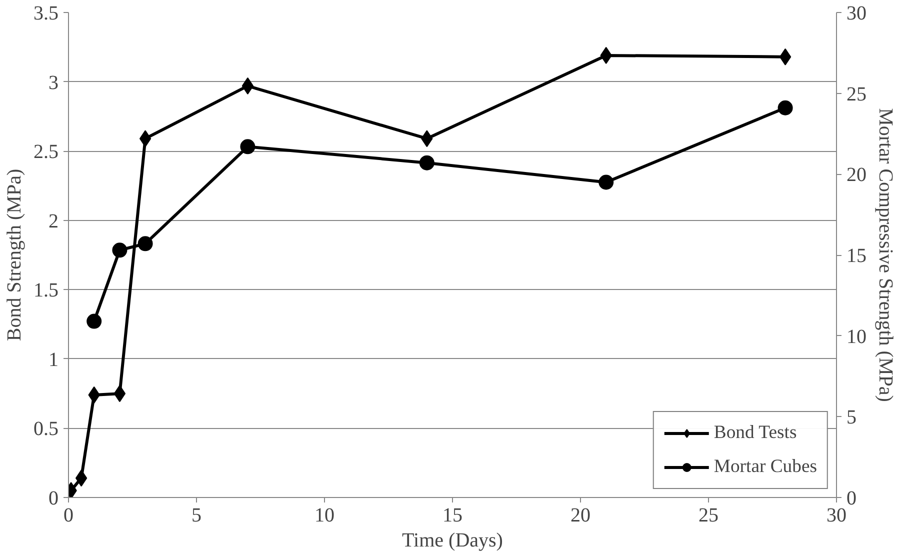  What do you see at coordinates (851, 499) in the screenshot?
I see `y2-tick-label: 0` at bounding box center [851, 499].